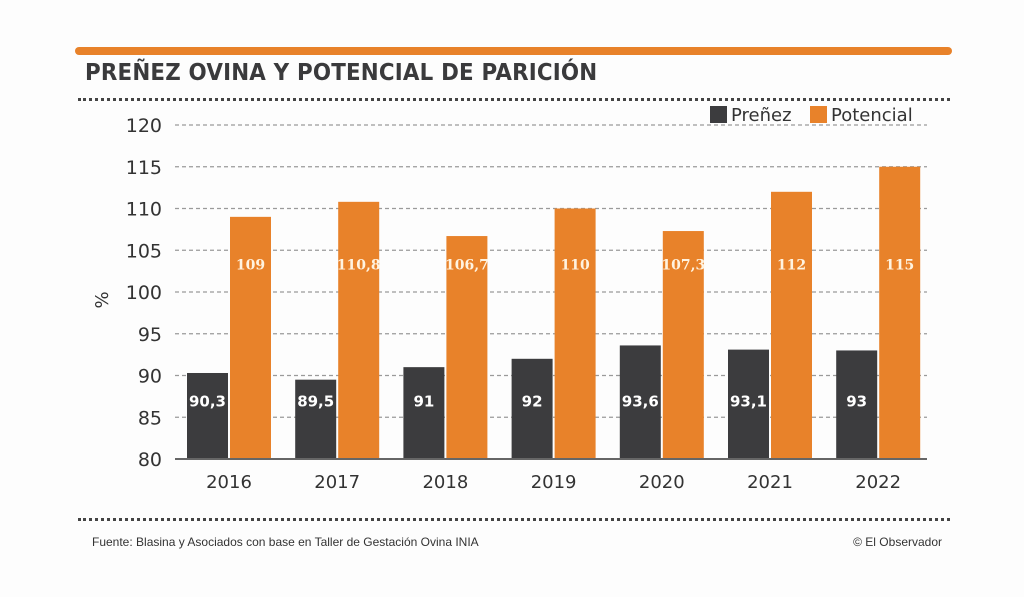  What do you see at coordinates (445, 482) in the screenshot?
I see `x-tick-label: 2018` at bounding box center [445, 482].